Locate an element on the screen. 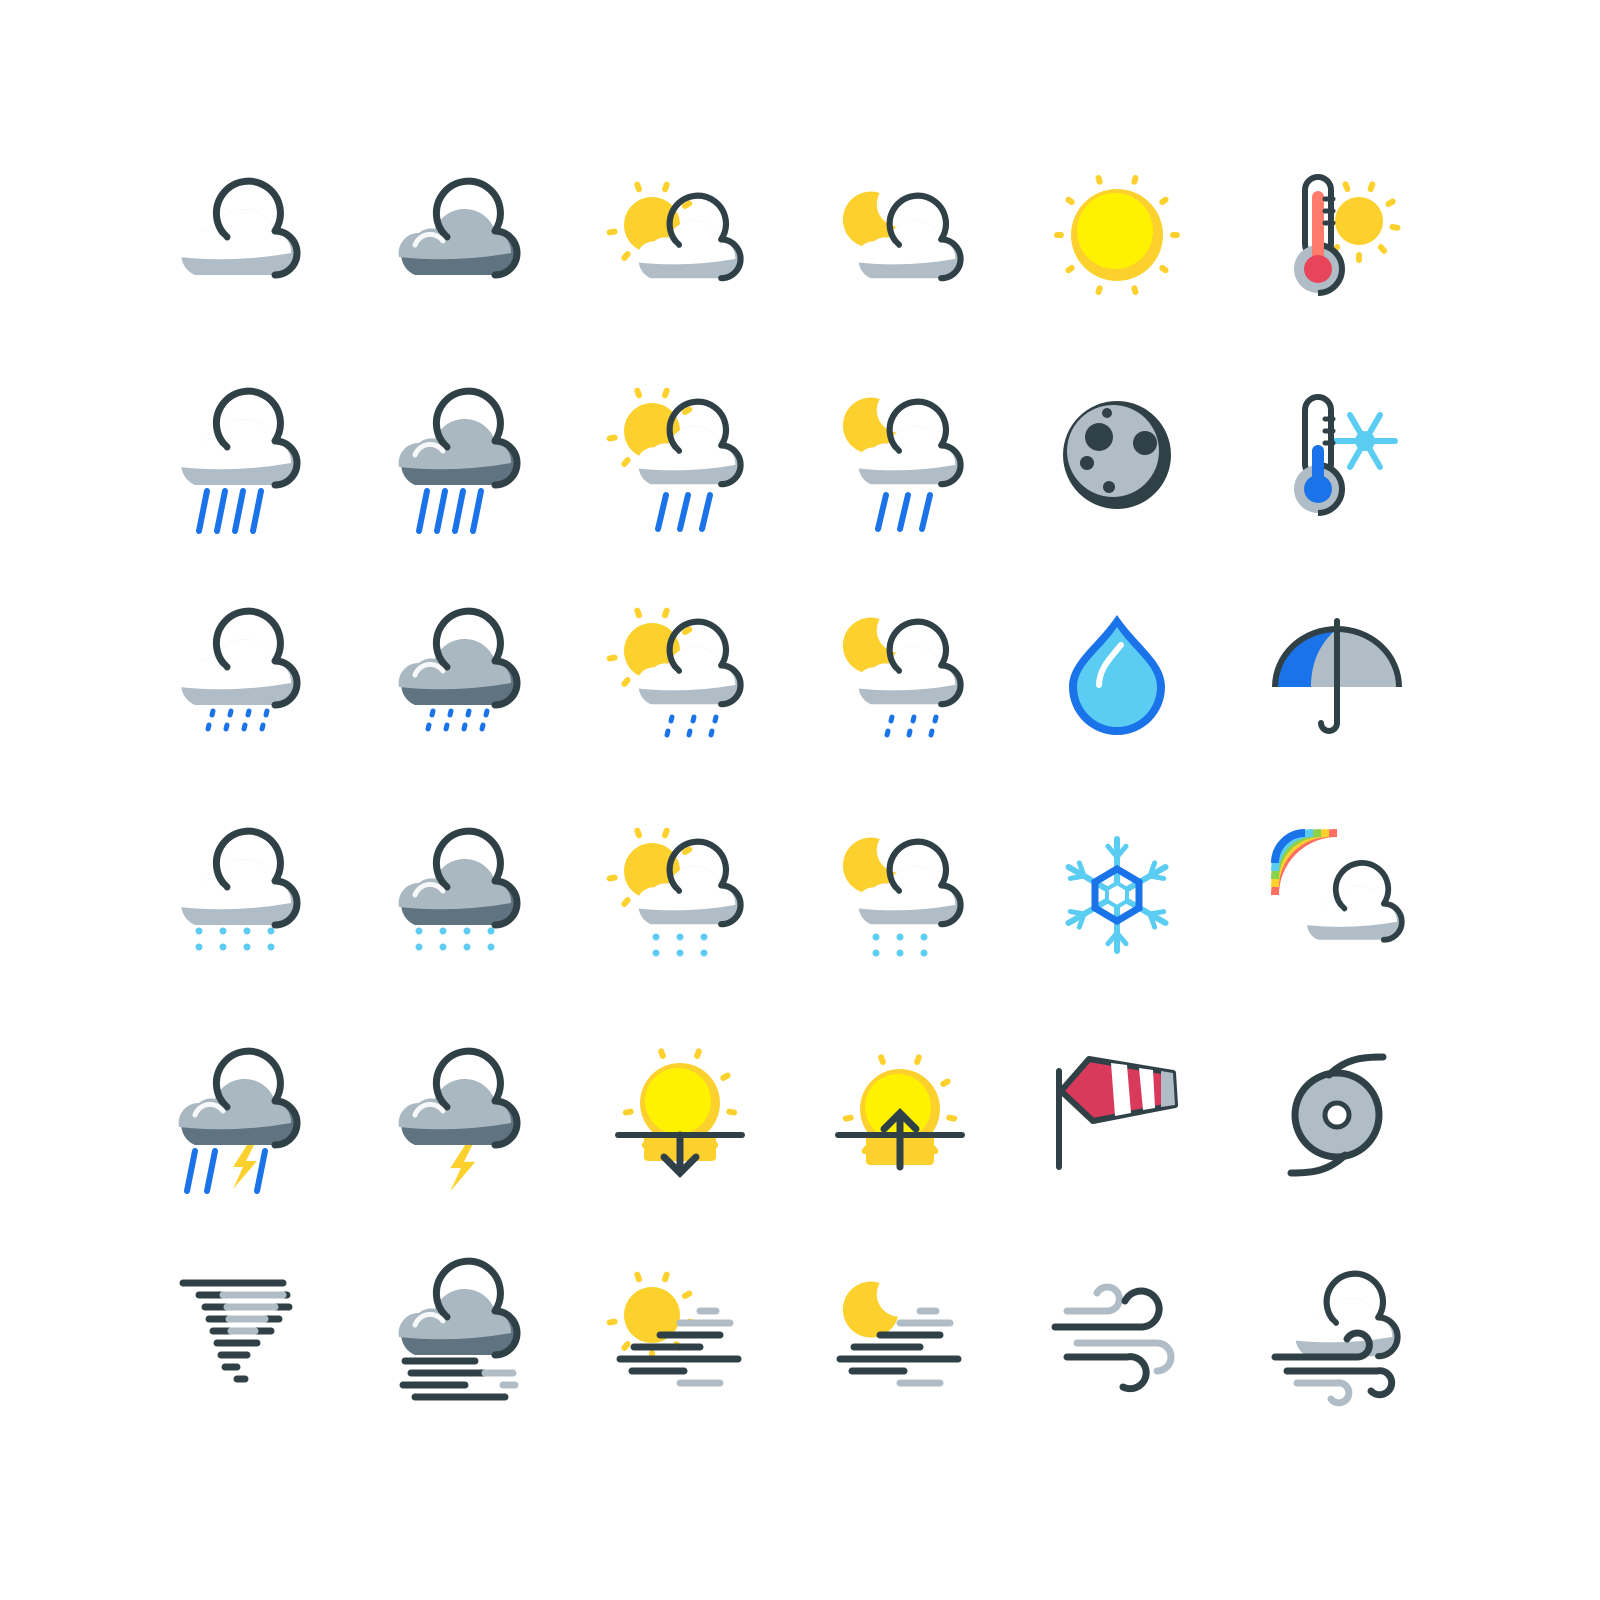 This screenshot has height=1600, width=1600. hurricane-icon is located at coordinates (1337, 1115).